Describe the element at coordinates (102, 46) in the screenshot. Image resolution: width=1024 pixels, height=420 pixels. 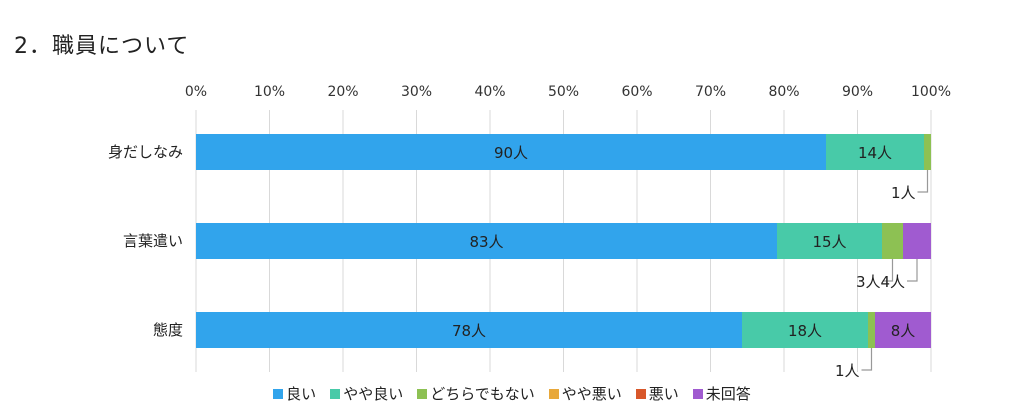
I see `page-title: 2．職員について` at that location.